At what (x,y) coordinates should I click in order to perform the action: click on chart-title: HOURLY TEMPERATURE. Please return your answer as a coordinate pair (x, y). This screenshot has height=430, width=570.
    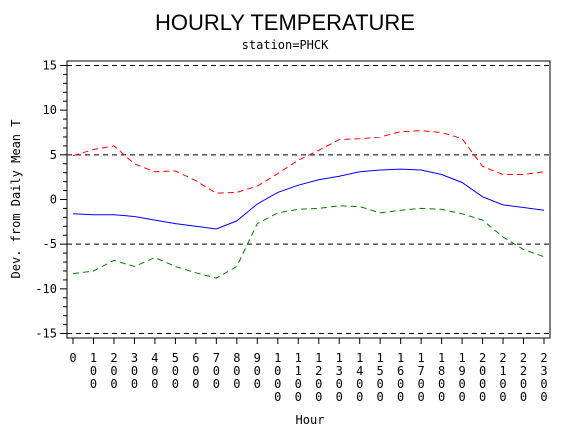
    Looking at the image, I should click on (285, 22).